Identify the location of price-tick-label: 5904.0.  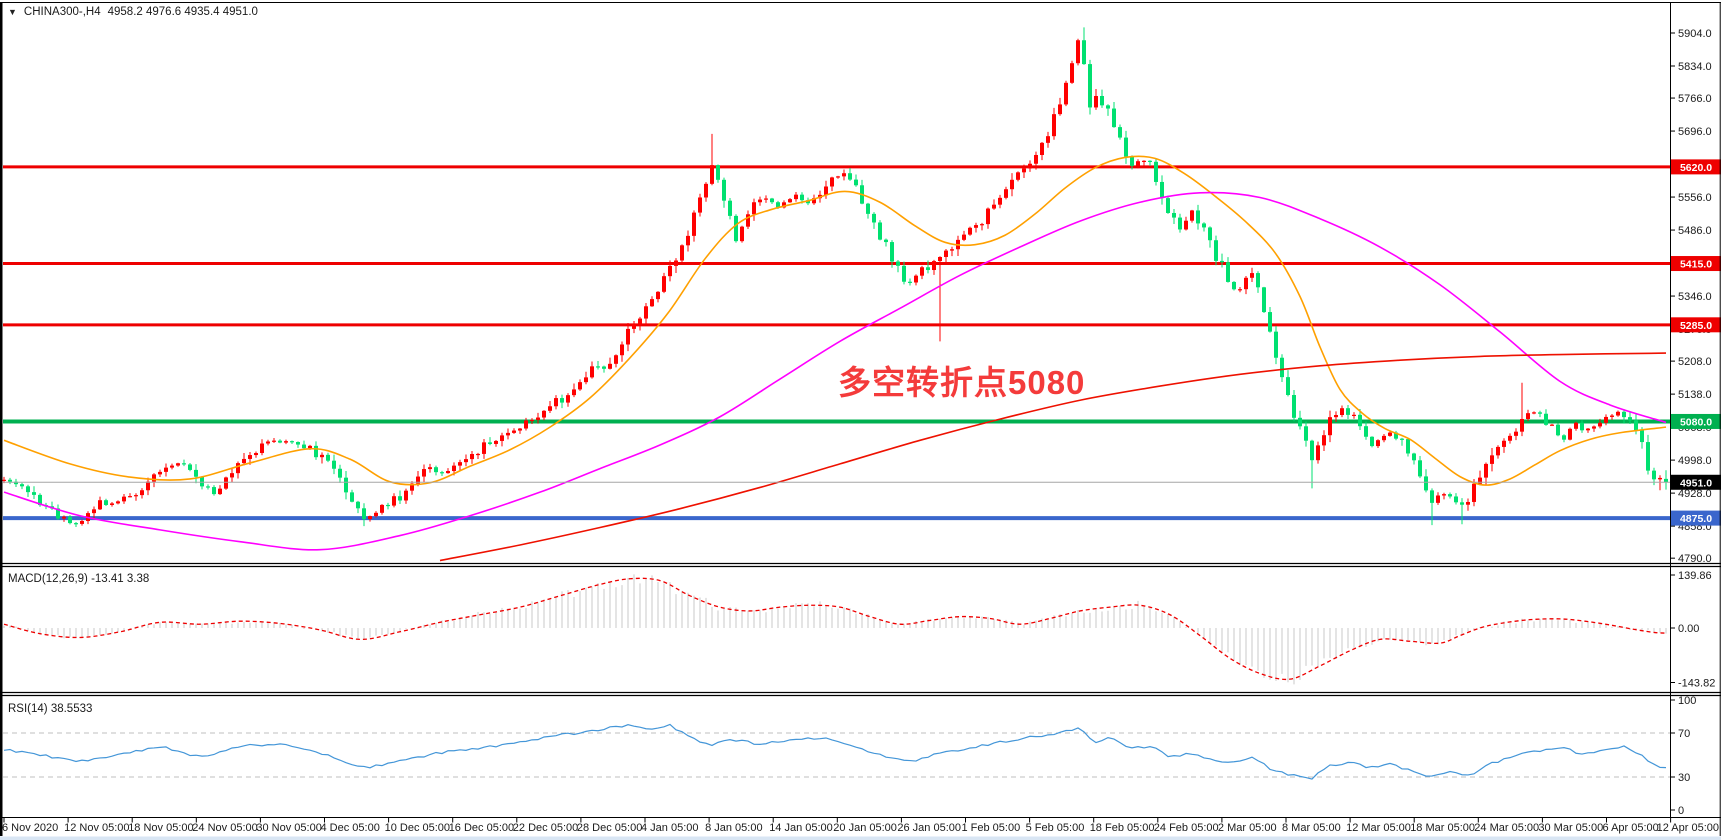
(1695, 34).